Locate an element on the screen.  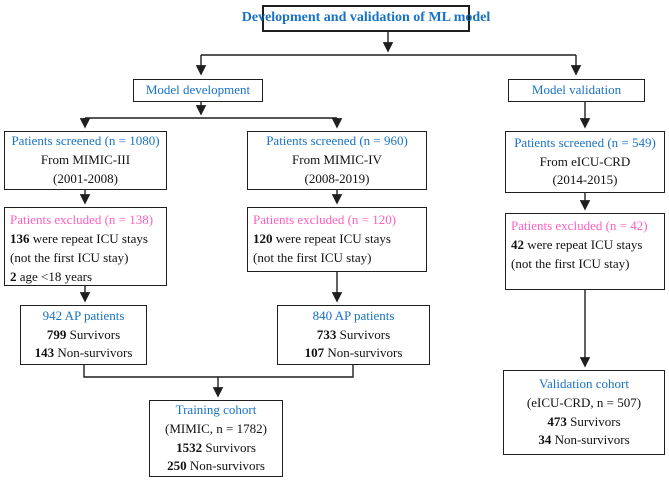
box-subheading: (eICU-CRD, n = 507) is located at coordinates (584, 402).